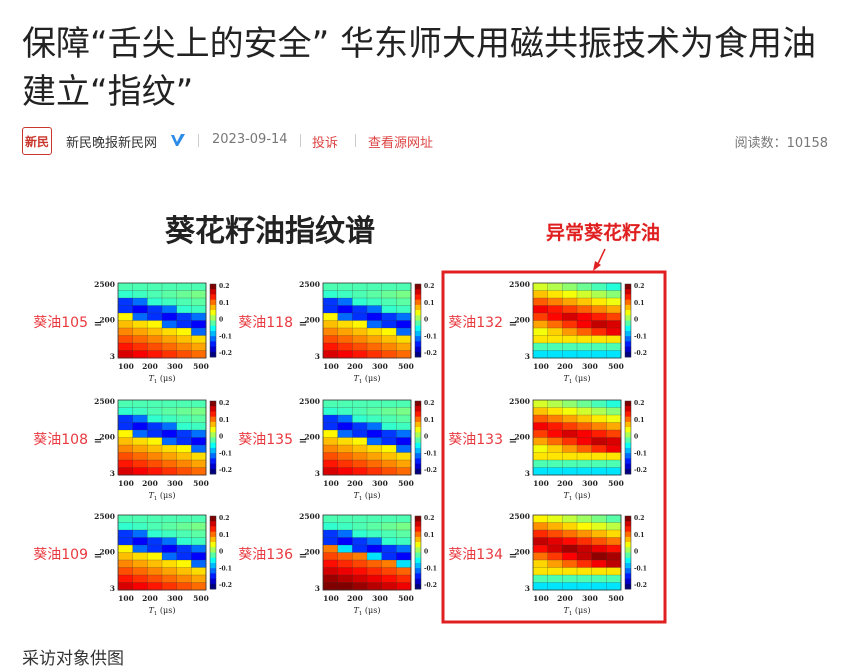  Describe the element at coordinates (401, 143) in the screenshot. I see `view-source-link: 查看源网址` at that location.